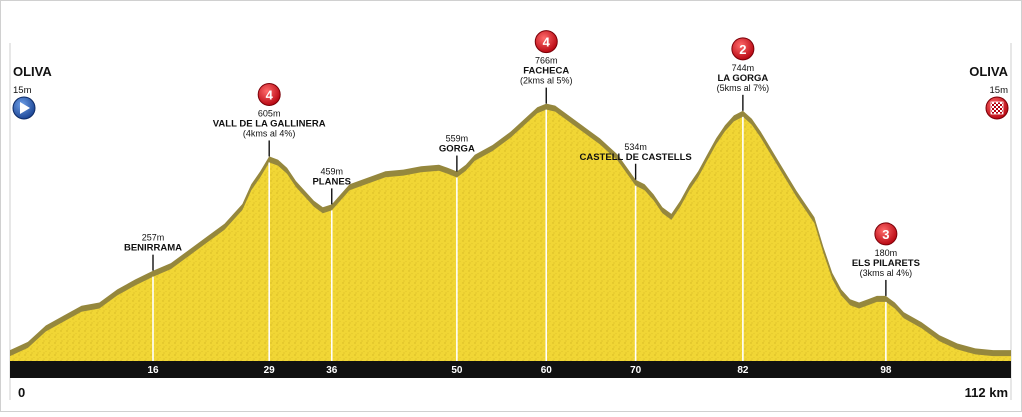 The height and width of the screenshot is (417, 1022). Describe the element at coordinates (22, 90) in the screenshot. I see `start-altitude: 15m` at that location.